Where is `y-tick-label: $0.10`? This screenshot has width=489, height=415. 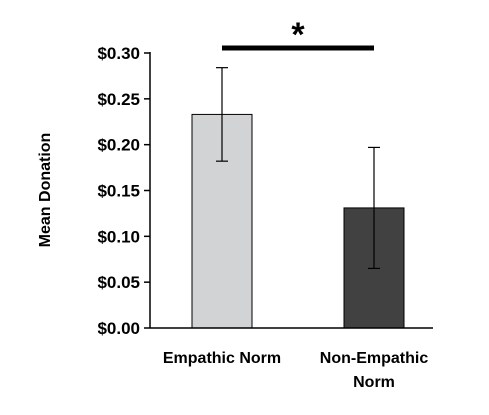 y-tick-label: $0.10 is located at coordinates (118, 236).